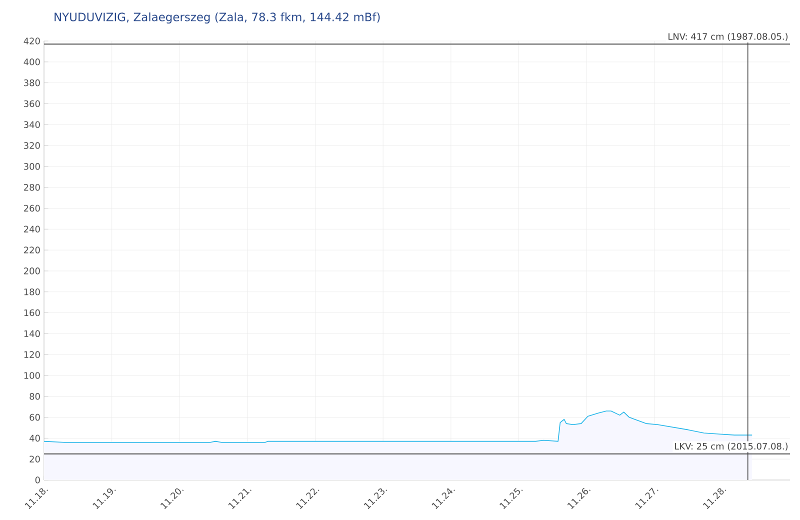 This screenshot has height=520, width=800. I want to click on y-tick-label: 80, so click(35, 396).